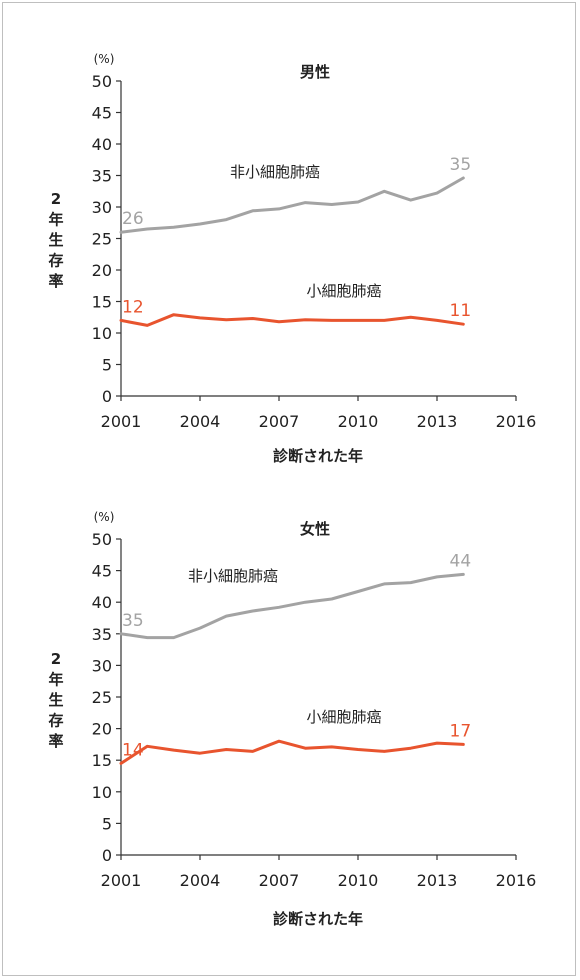 The image size is (580, 980). I want to click on start-value-label: 12, so click(133, 307).